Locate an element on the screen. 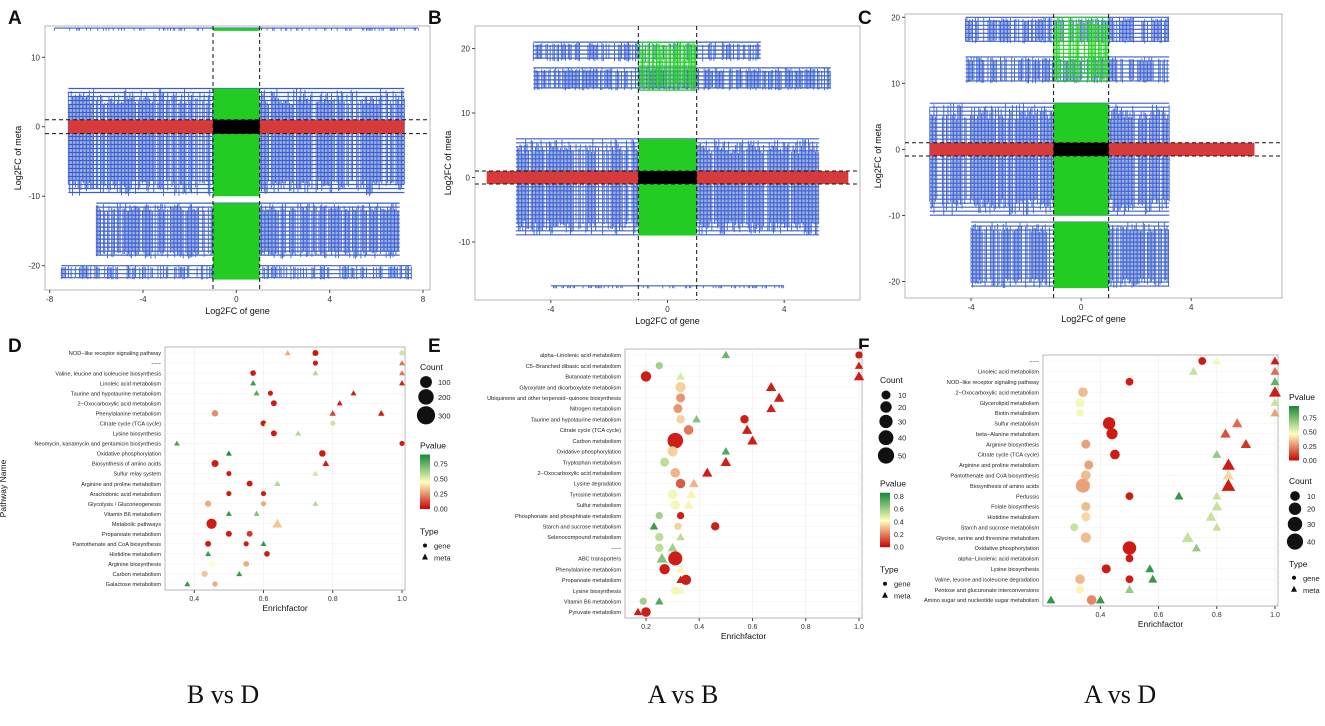 This screenshot has height=726, width=1325. comparison-label-a-vs-d: A vs D is located at coordinates (1120, 694).